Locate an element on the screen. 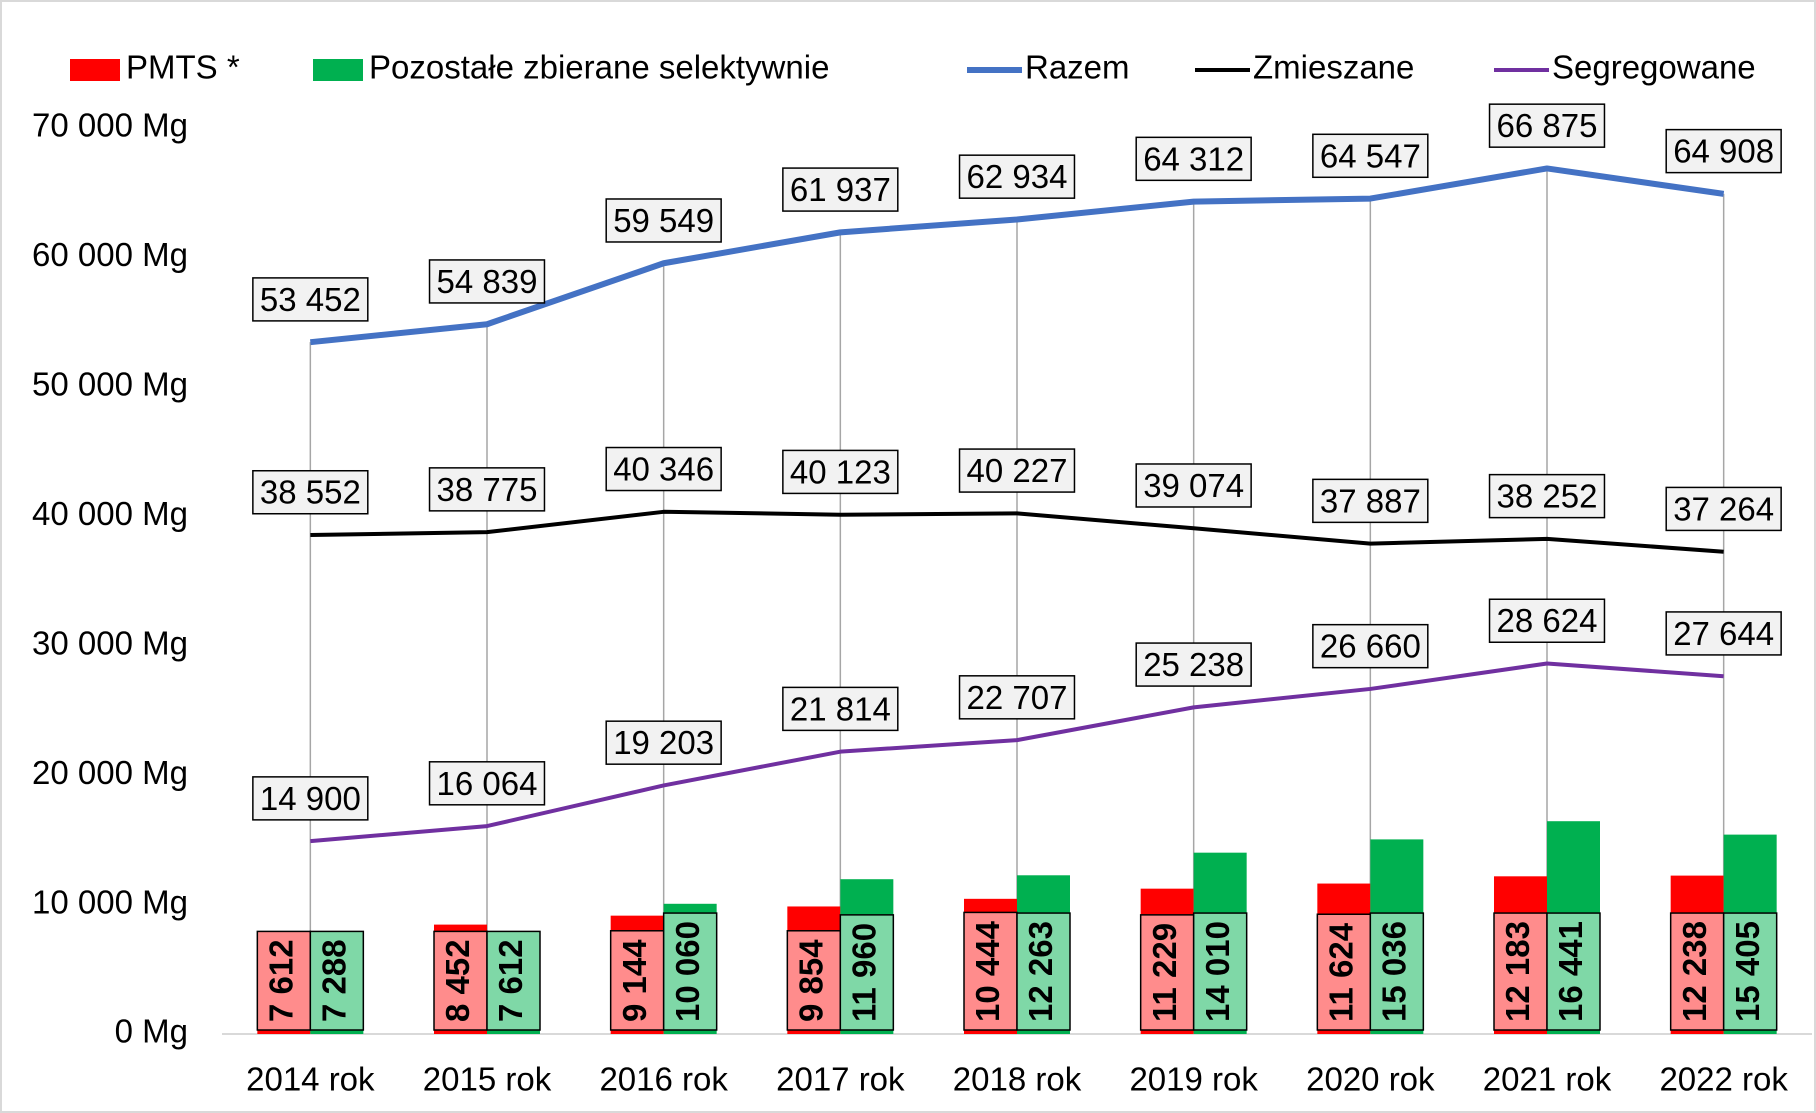 Image resolution: width=1816 pixels, height=1113 pixels. data-label: 66 875 is located at coordinates (1547, 125).